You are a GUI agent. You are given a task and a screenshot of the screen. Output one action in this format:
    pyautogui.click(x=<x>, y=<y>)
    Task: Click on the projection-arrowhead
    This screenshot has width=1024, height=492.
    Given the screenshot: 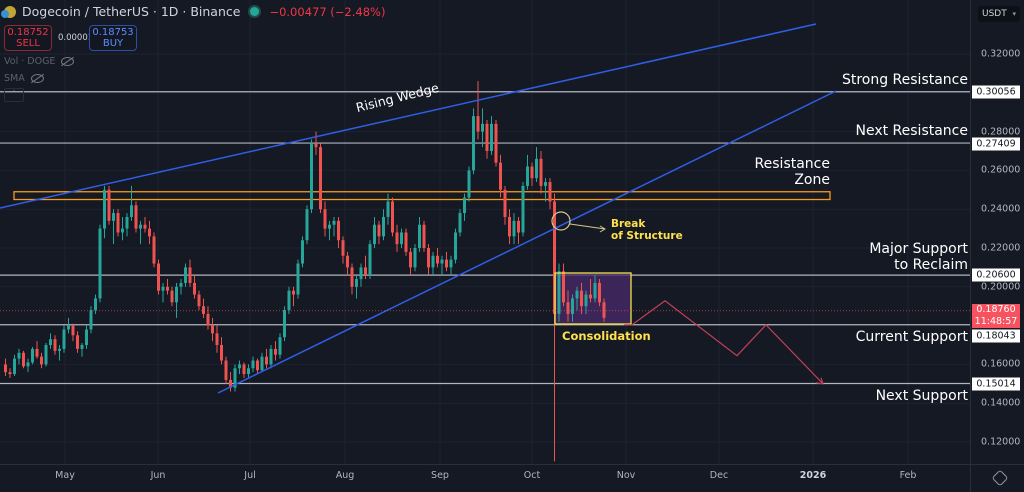 What is the action you would take?
    pyautogui.click(x=819, y=381)
    